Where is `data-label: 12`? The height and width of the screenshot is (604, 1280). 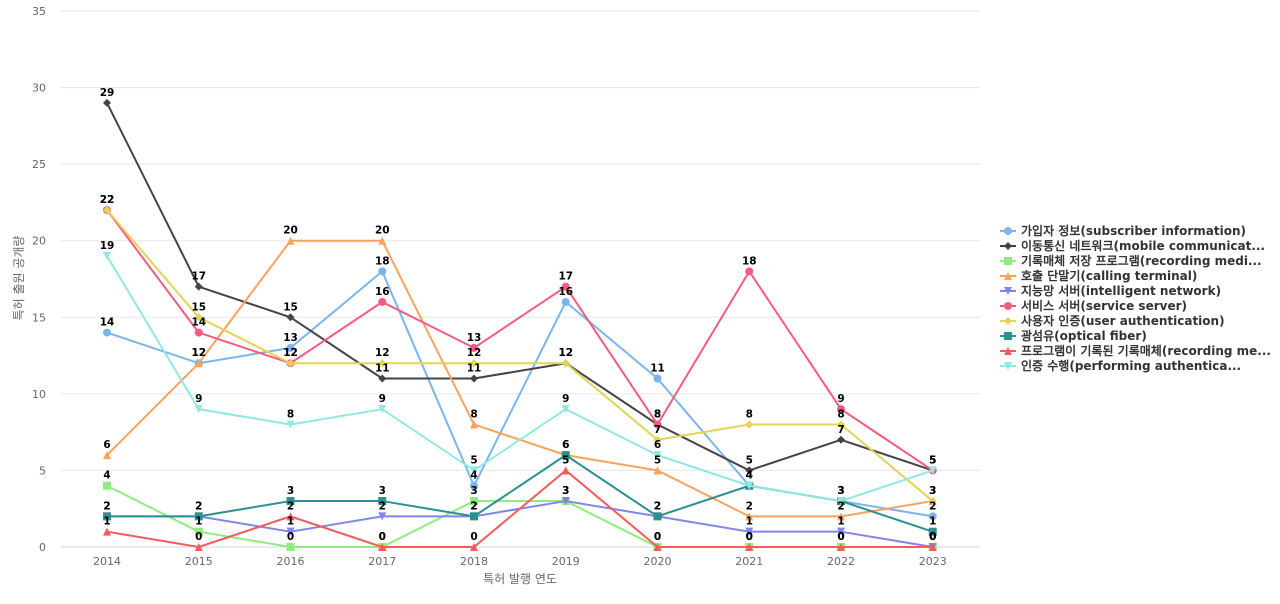
data-label: 12 is located at coordinates (474, 353).